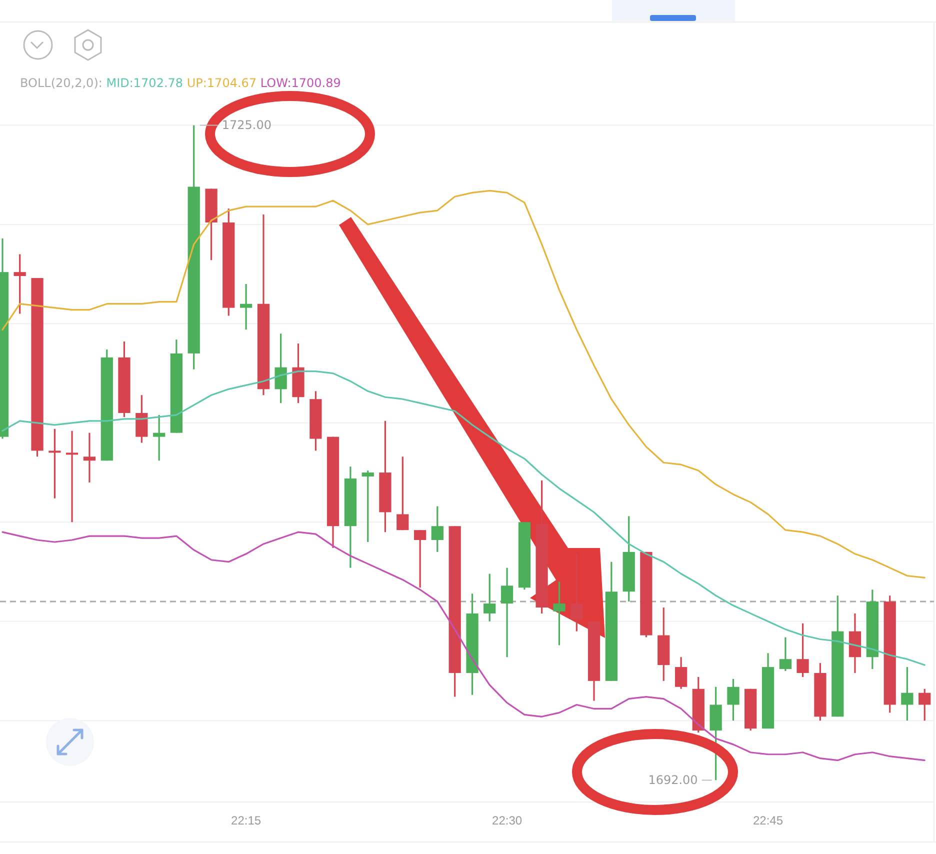 This screenshot has width=936, height=854. I want to click on text: UP:1704.67, so click(223, 83).